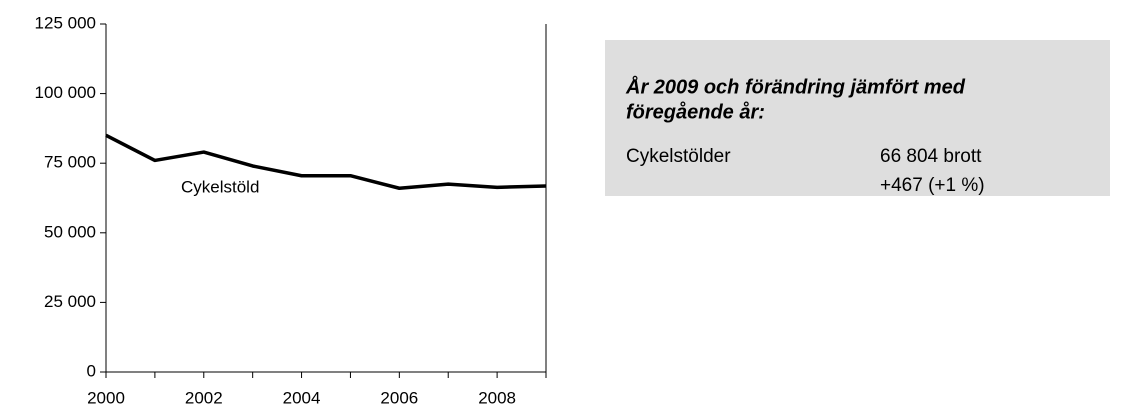 The width and height of the screenshot is (1140, 414). What do you see at coordinates (91, 370) in the screenshot?
I see `y-tick-label: 0` at bounding box center [91, 370].